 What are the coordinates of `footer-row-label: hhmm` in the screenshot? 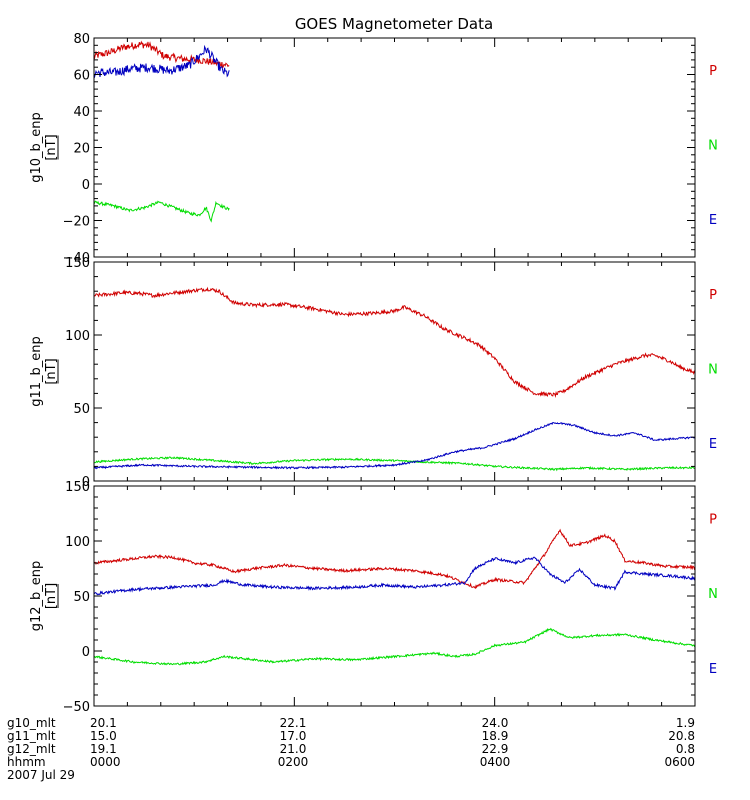 It's located at (26, 762).